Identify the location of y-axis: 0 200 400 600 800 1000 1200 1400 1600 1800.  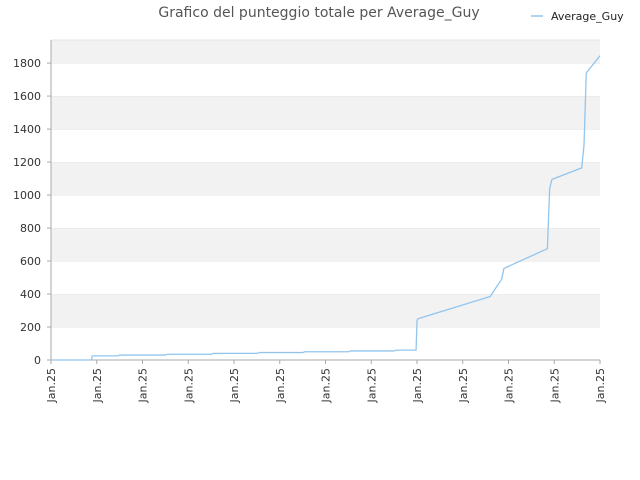
(32, 203).